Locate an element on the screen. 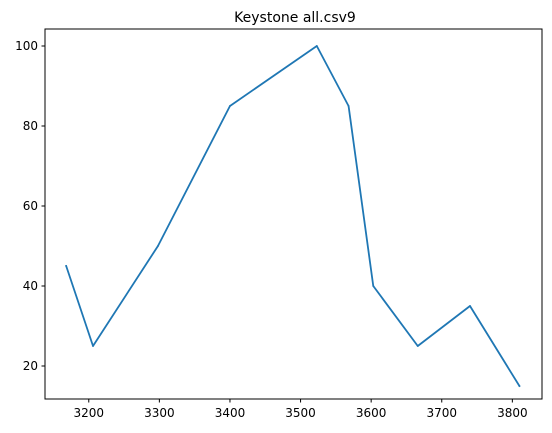 The image size is (552, 433). x-tick-label: 3600 is located at coordinates (371, 413).